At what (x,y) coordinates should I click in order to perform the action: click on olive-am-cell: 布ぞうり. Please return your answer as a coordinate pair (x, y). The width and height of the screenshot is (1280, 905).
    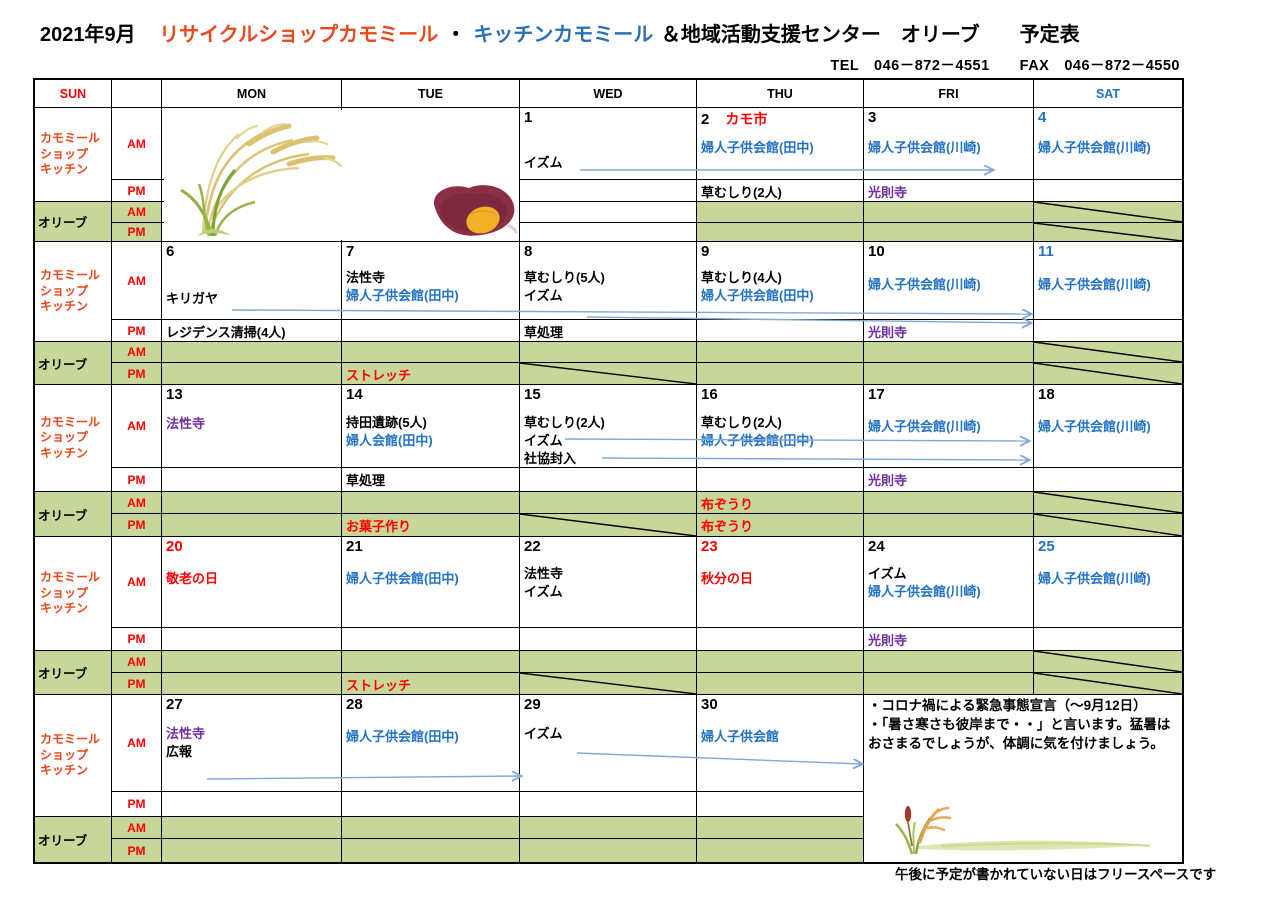
    Looking at the image, I should click on (780, 503).